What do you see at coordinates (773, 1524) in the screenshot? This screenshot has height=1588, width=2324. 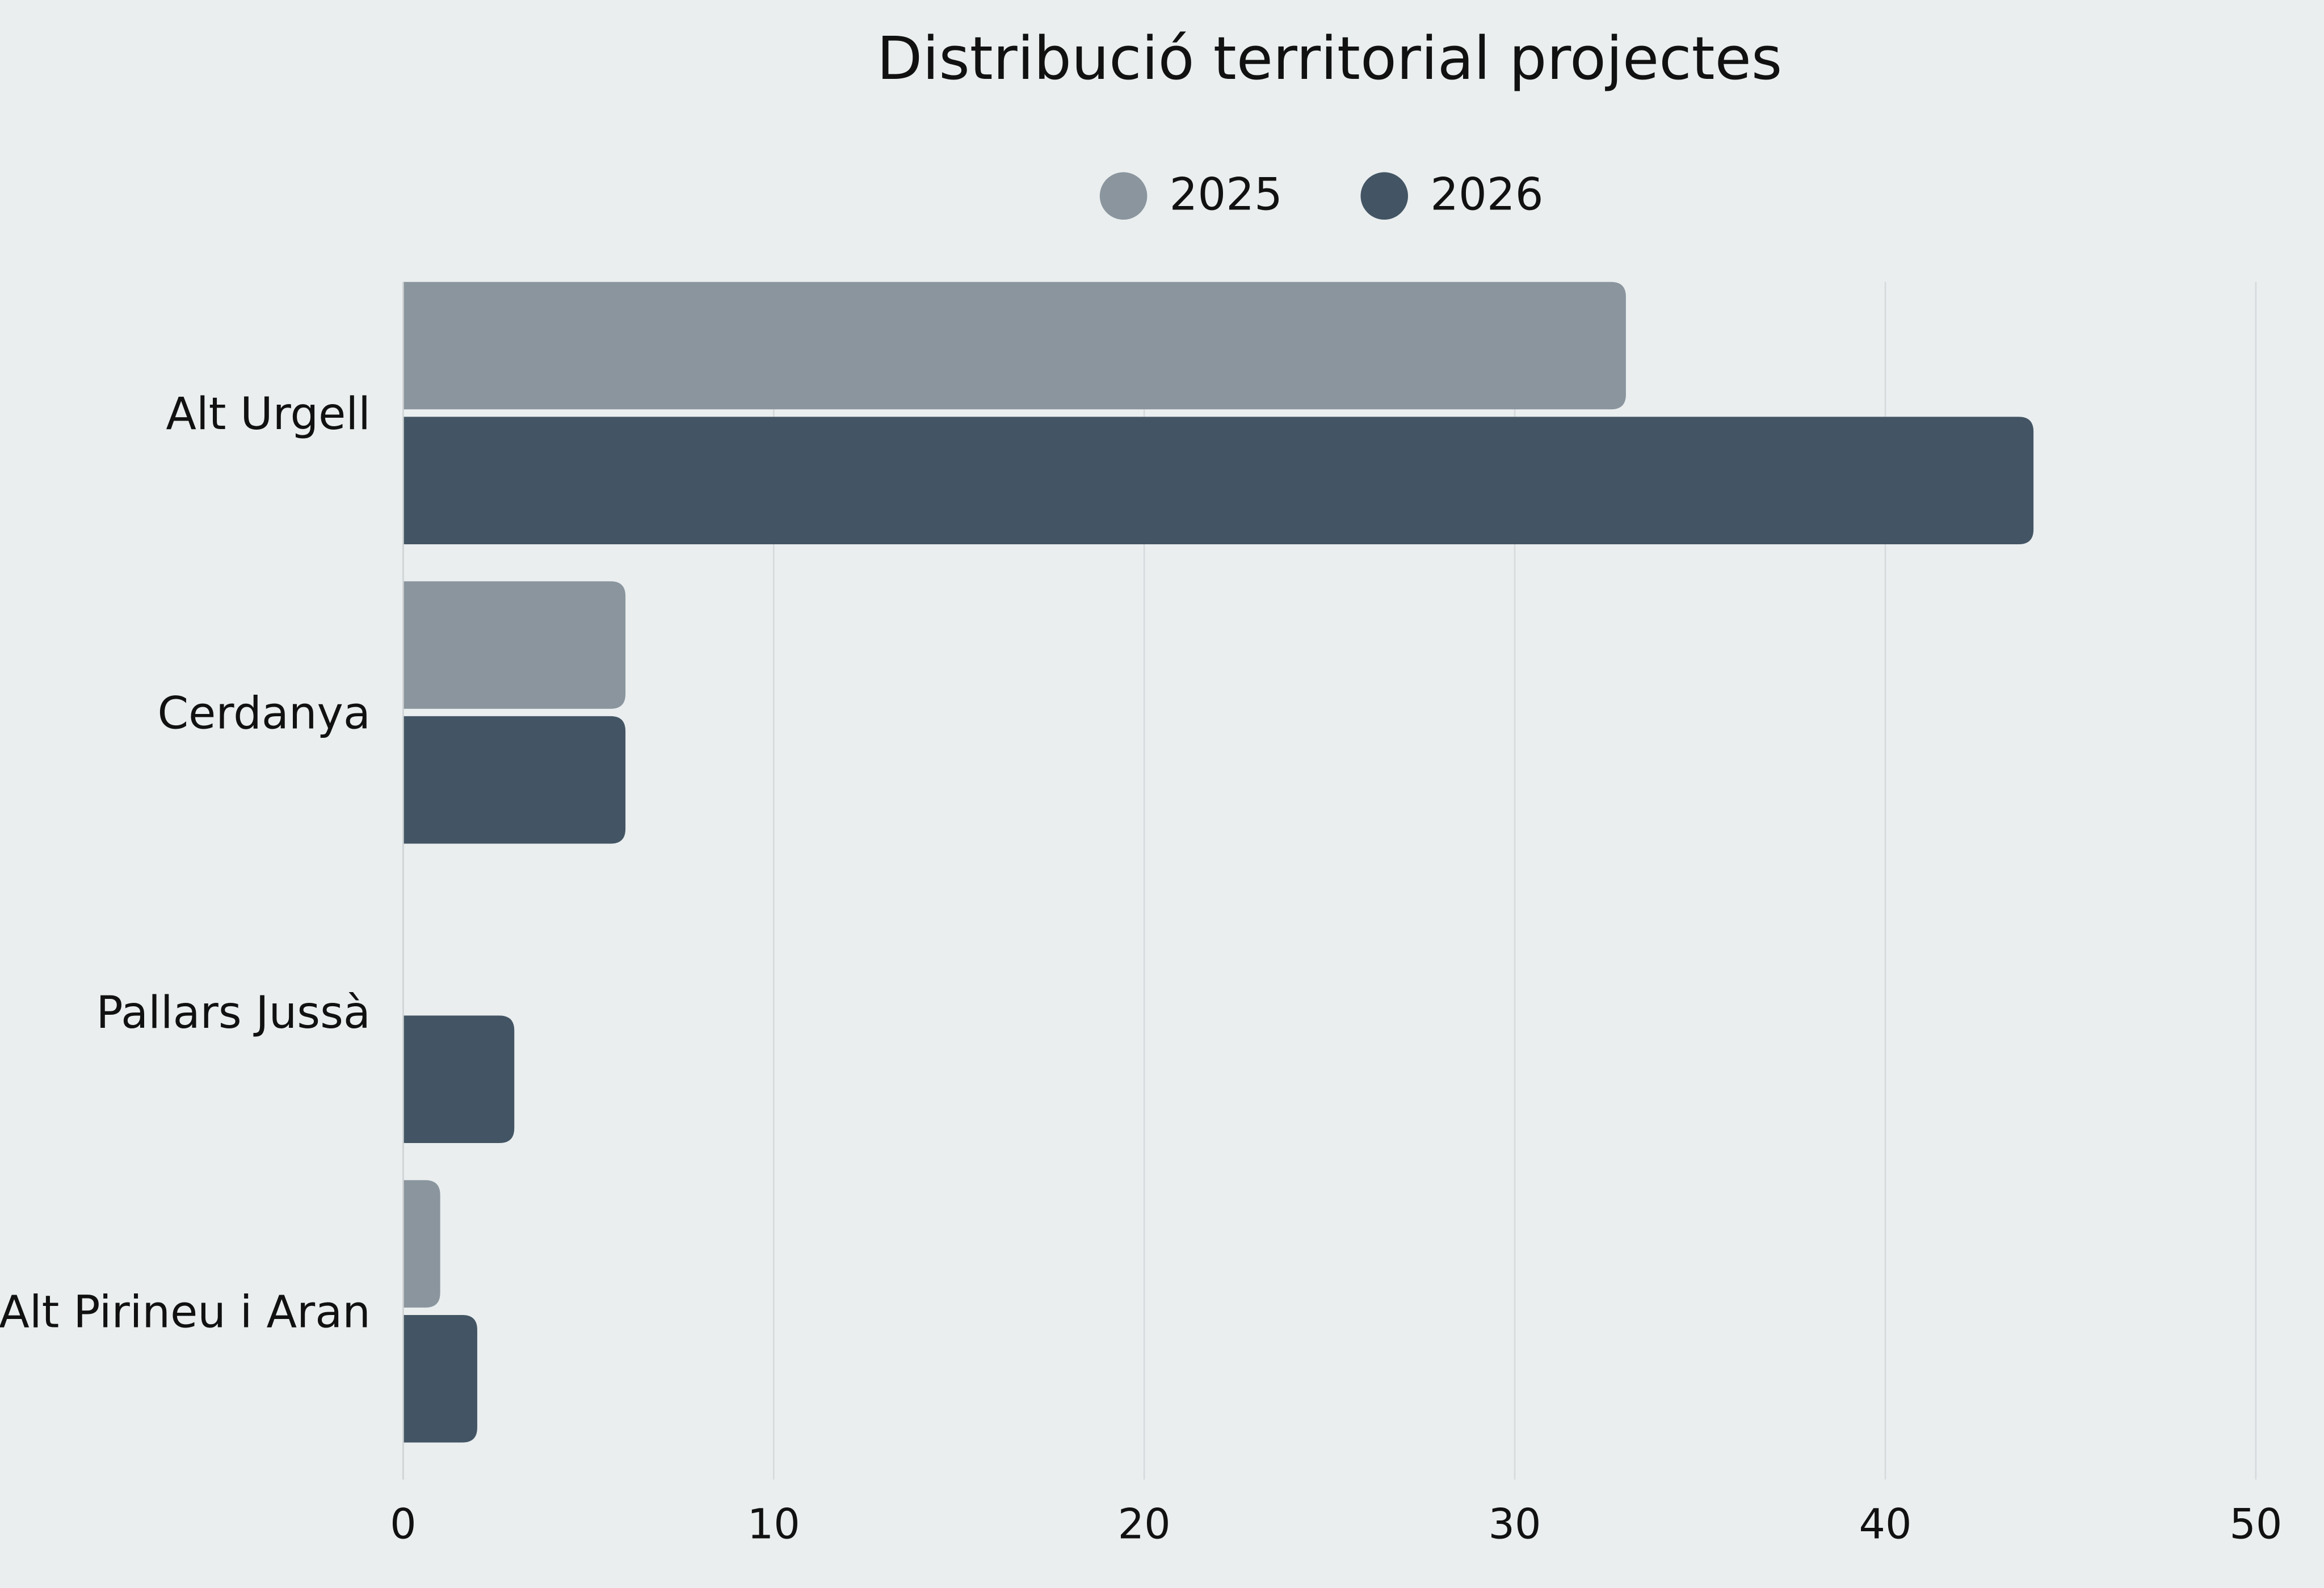 I see `x-tick-label: 10` at bounding box center [773, 1524].